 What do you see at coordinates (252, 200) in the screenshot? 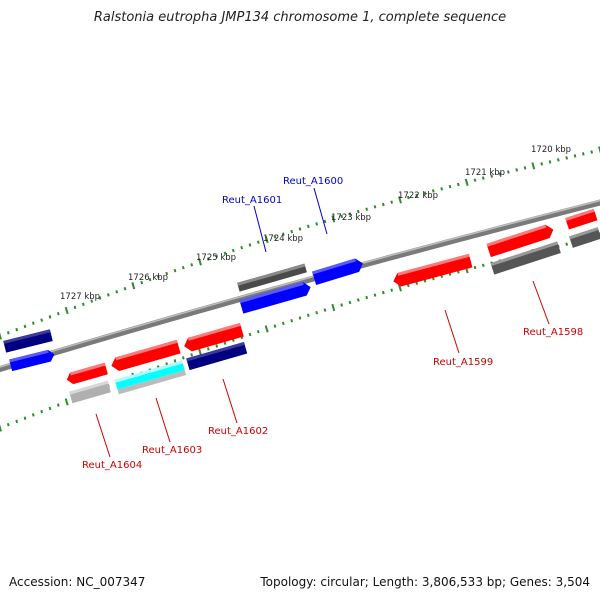
I see `gene-label-reut-a1601: Reut_A1601` at bounding box center [252, 200].